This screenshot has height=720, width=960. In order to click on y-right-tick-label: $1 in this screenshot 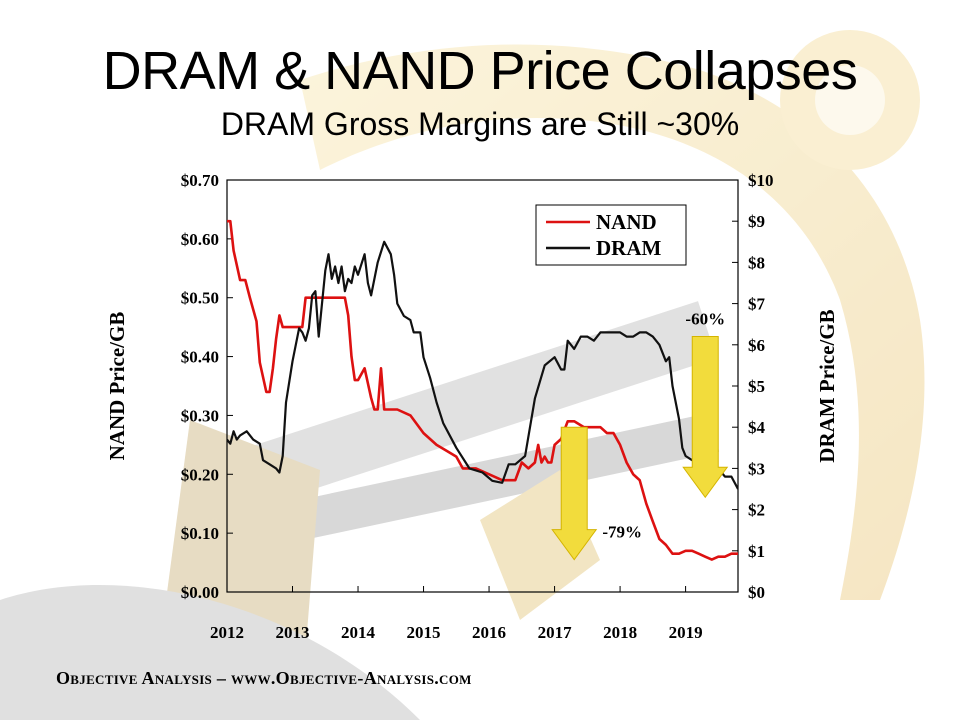, I will do `click(756, 551)`.